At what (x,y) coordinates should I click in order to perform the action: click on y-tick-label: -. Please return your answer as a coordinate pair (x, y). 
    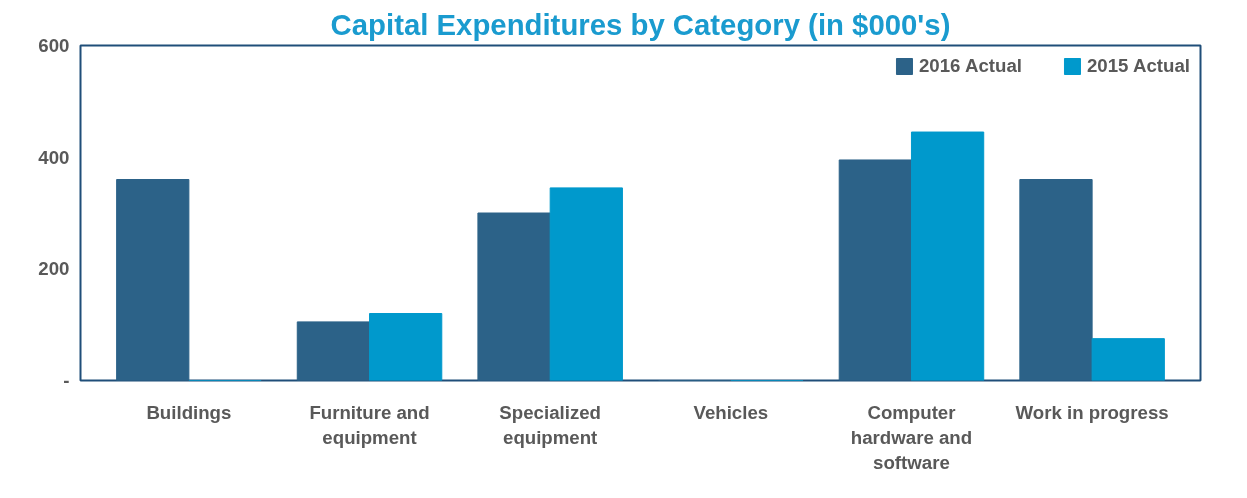
    Looking at the image, I should click on (66, 380).